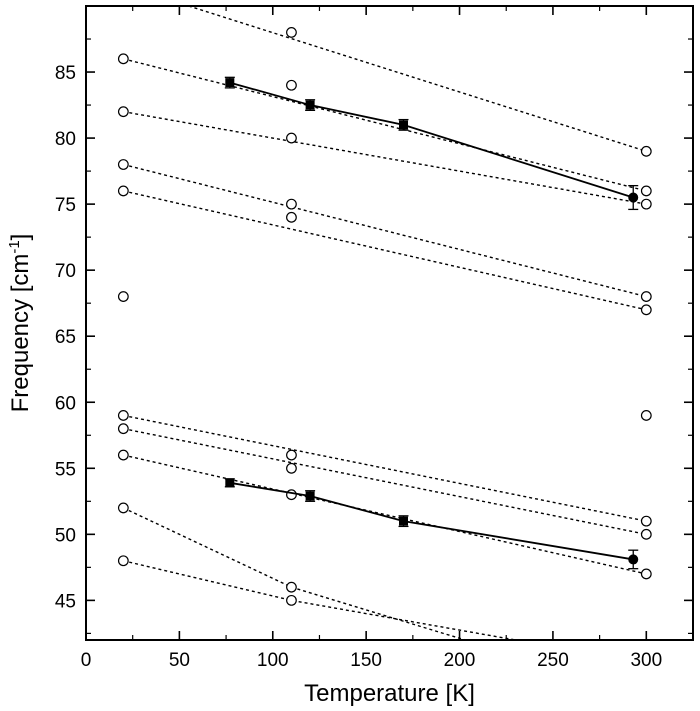  Describe the element at coordinates (460, 660) in the screenshot. I see `x-tick-label: 200` at that location.